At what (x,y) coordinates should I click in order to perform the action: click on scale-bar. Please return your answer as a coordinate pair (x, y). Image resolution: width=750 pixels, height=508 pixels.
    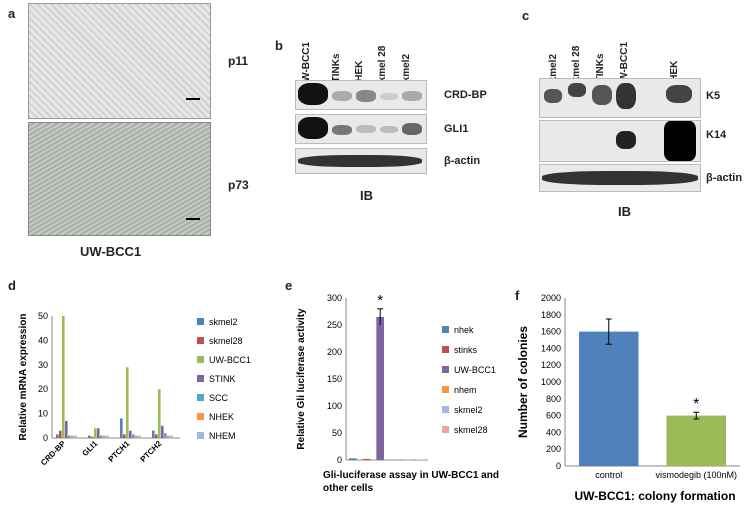
    Looking at the image, I should click on (193, 99).